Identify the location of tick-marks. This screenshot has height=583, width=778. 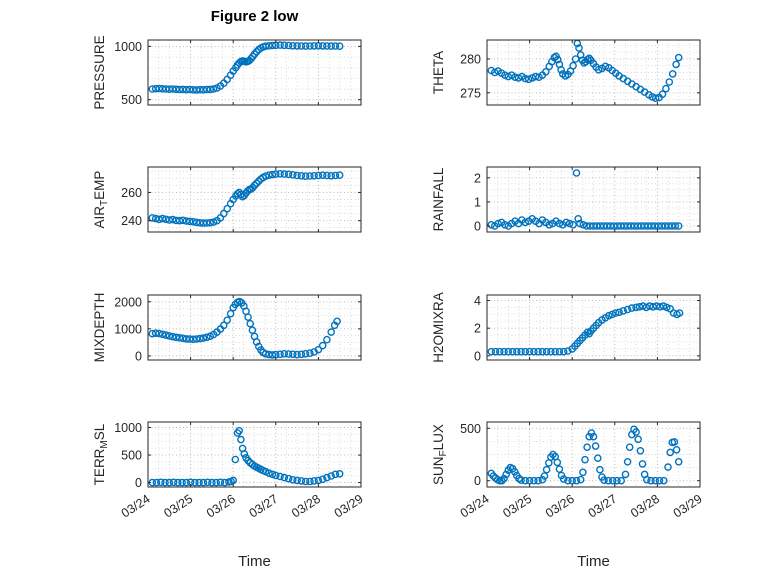
(593, 327).